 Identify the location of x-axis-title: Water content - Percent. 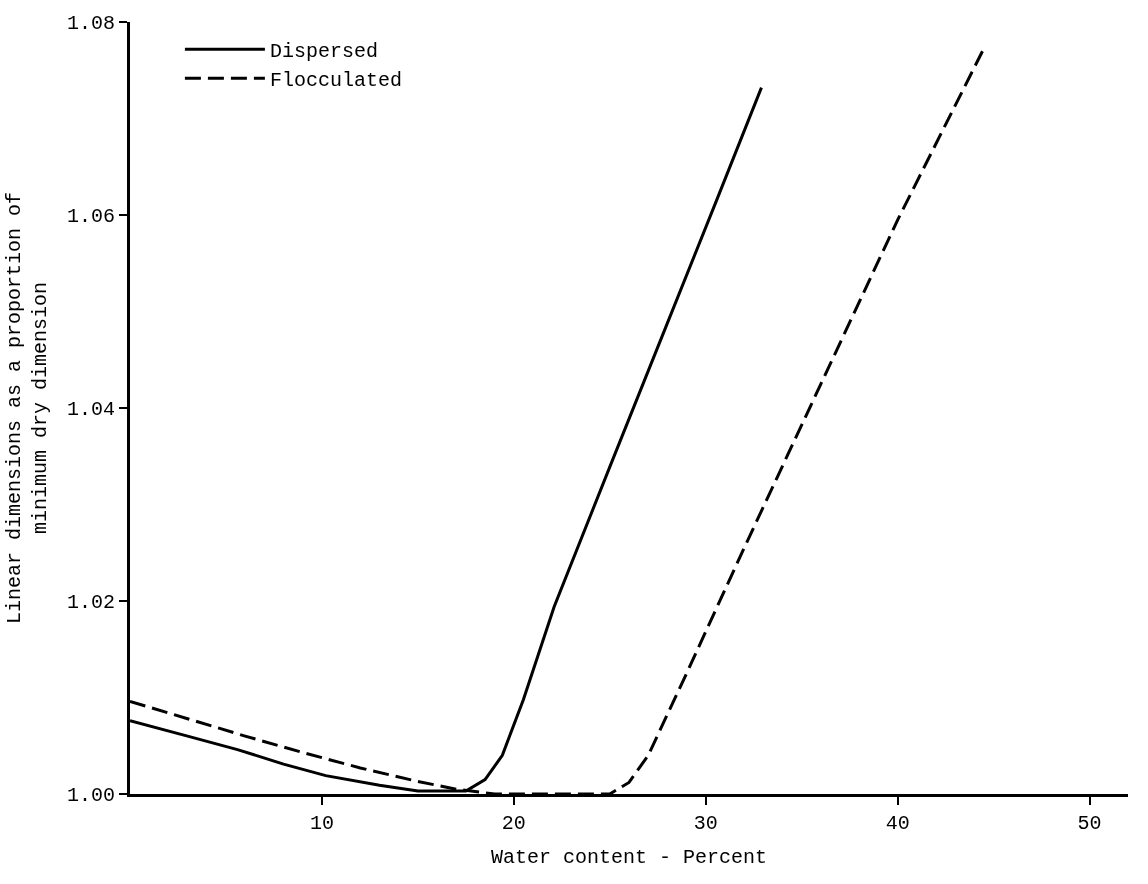
(629, 857).